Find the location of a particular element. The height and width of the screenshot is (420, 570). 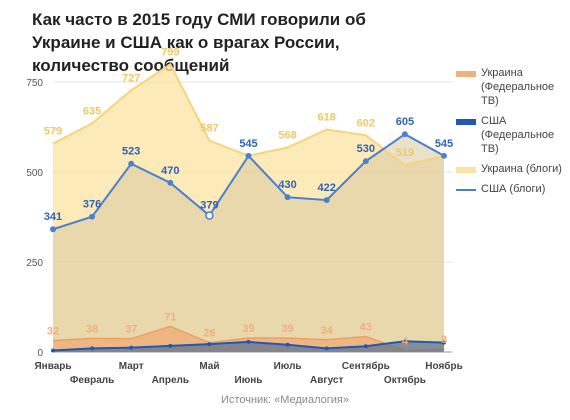

legend-swatch-usa-blogs is located at coordinates (466, 190).